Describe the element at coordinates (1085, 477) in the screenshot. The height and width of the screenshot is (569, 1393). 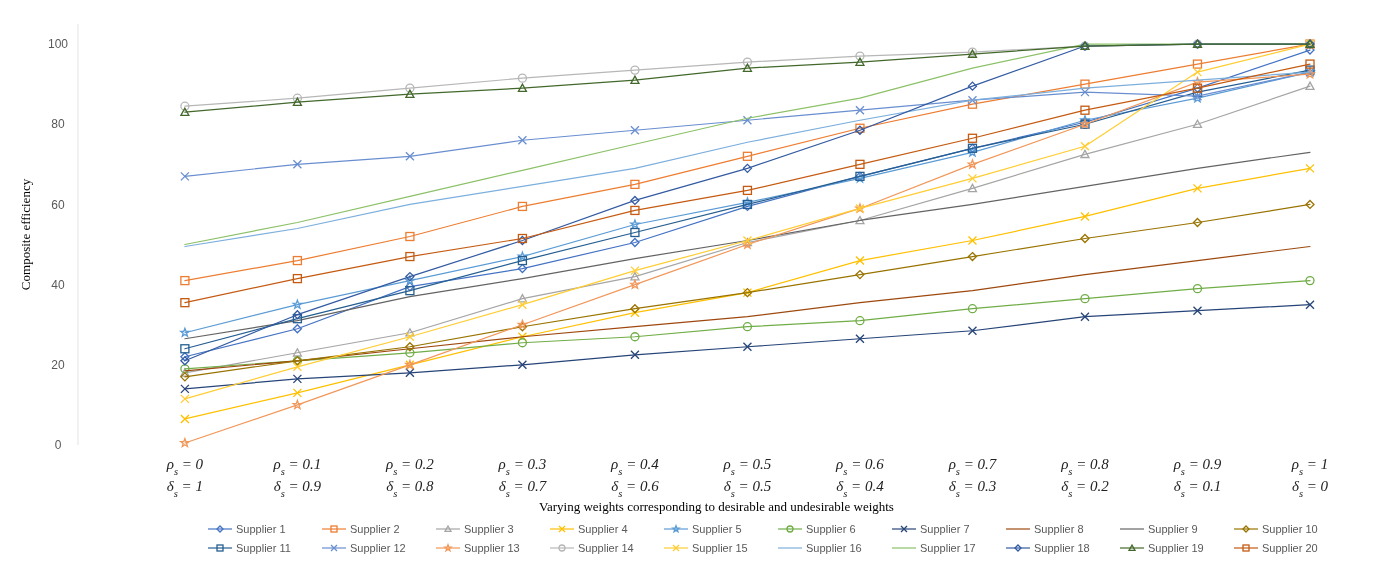
I see `x-tick-label: ρ$_{s}$ = 0.8 δ$_{s}$ = 0.2` at that location.